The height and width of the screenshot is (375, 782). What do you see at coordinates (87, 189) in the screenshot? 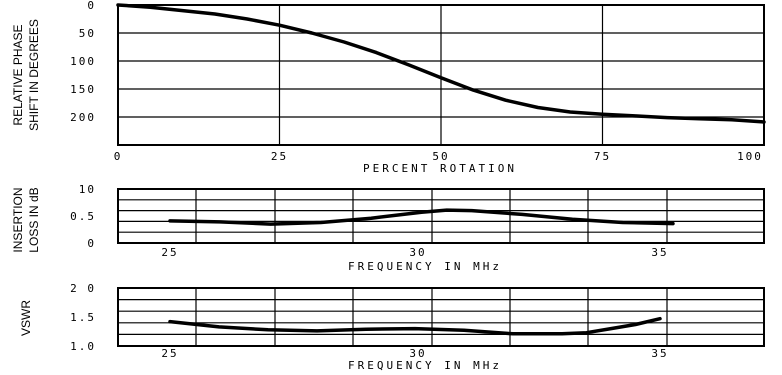
I see `insertion-y-tick-label: 10` at bounding box center [87, 189].